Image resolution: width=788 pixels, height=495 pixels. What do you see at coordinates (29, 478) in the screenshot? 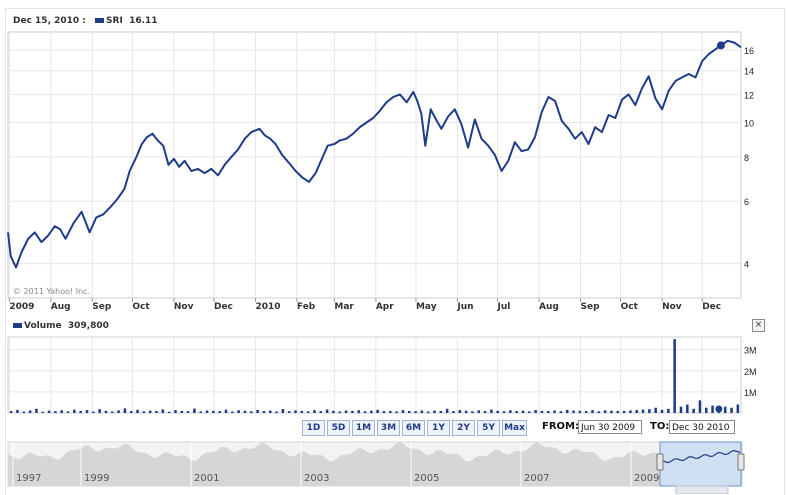
I see `navigator-year-label: 1997` at bounding box center [29, 478].